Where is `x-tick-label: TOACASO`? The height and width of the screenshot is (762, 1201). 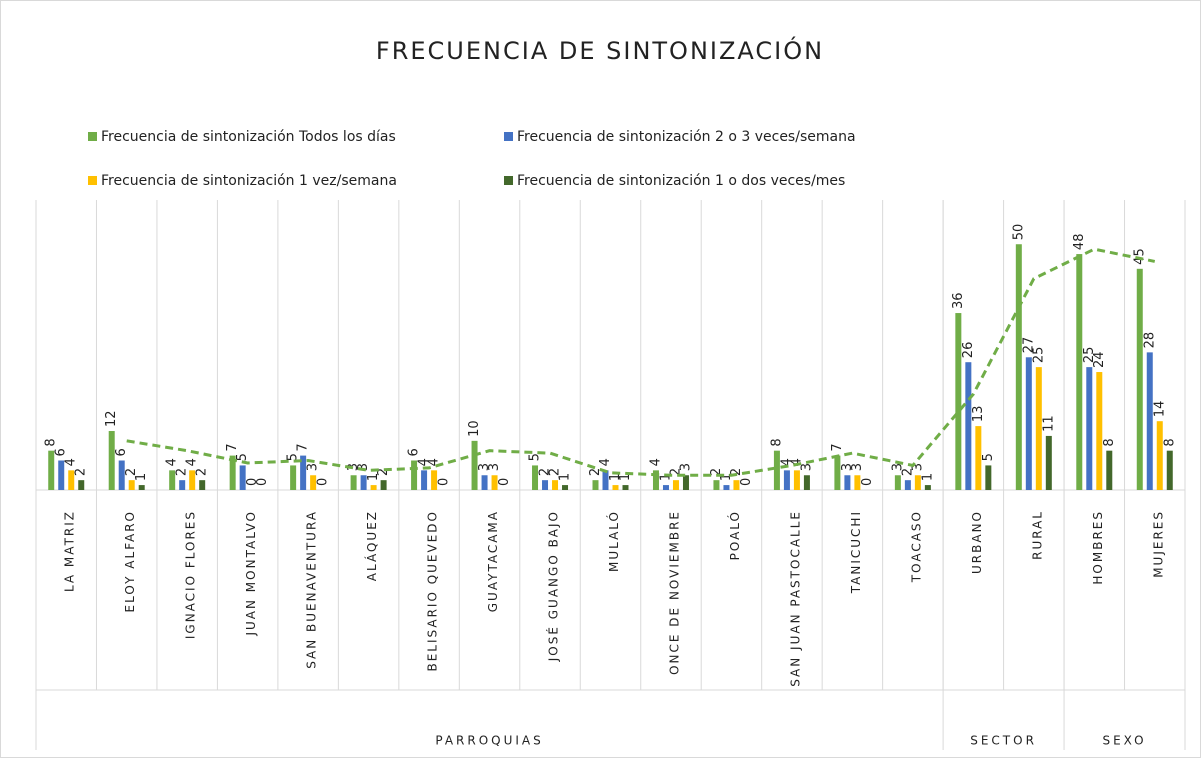
x-tick-label: TOACASO is located at coordinates (916, 546).